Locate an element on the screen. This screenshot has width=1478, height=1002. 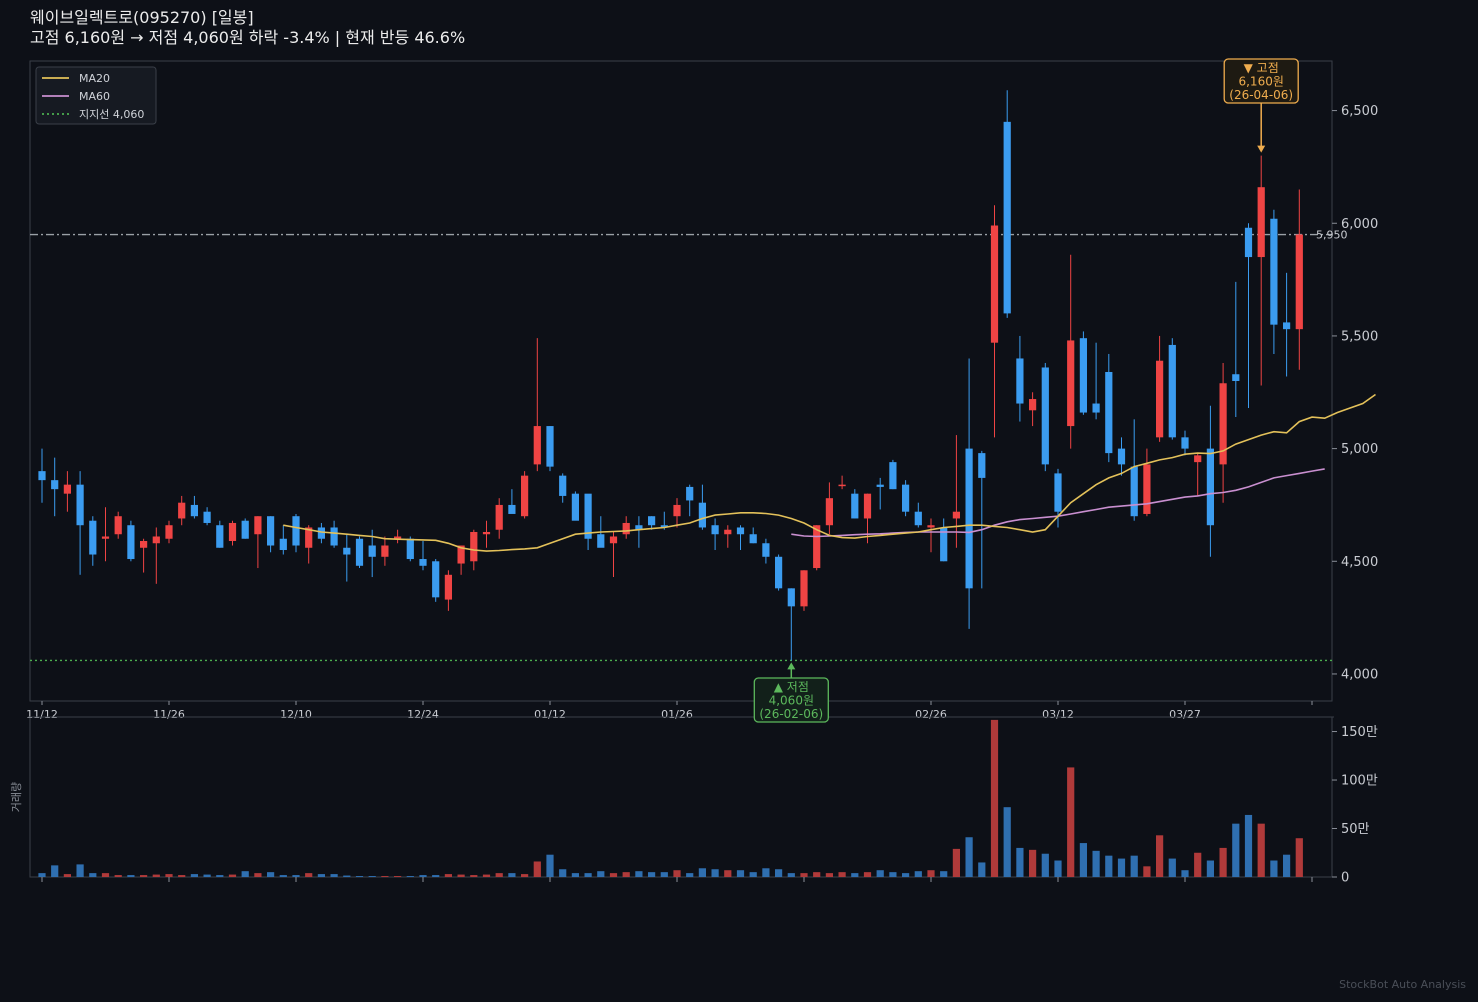
price-tick-label: 4,500 is located at coordinates (1359, 562).